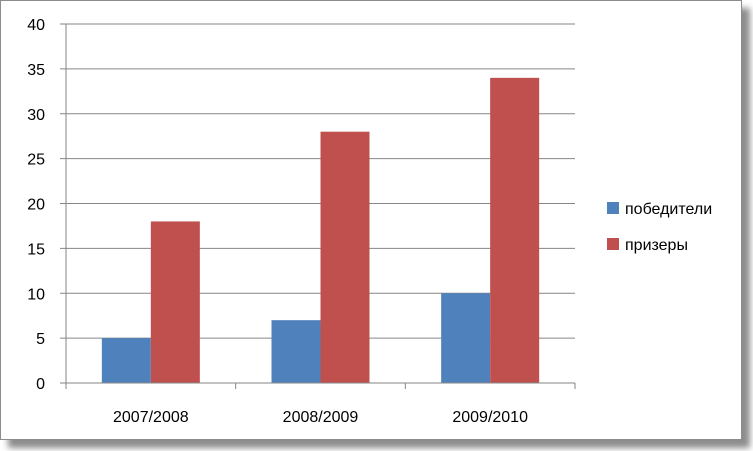 The image size is (753, 451). Describe the element at coordinates (126, 360) in the screenshot. I see `bar-series-1-2007/2008` at that location.